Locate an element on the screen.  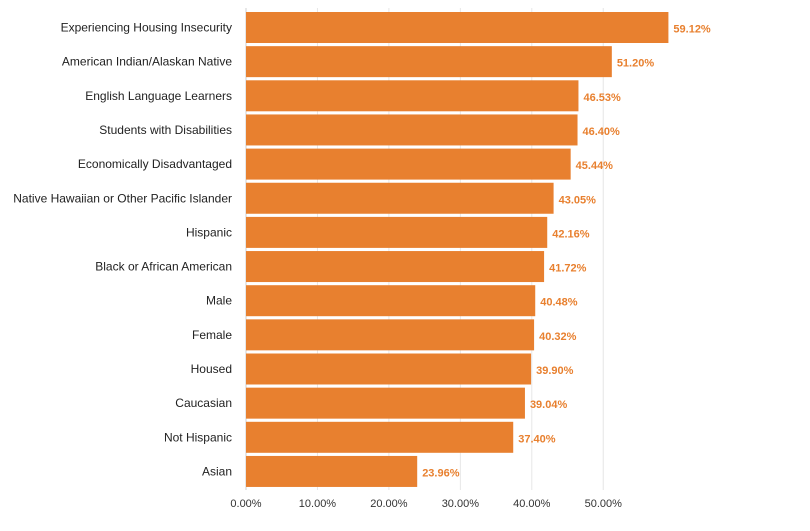
value-label: 45.44% is located at coordinates (595, 166).